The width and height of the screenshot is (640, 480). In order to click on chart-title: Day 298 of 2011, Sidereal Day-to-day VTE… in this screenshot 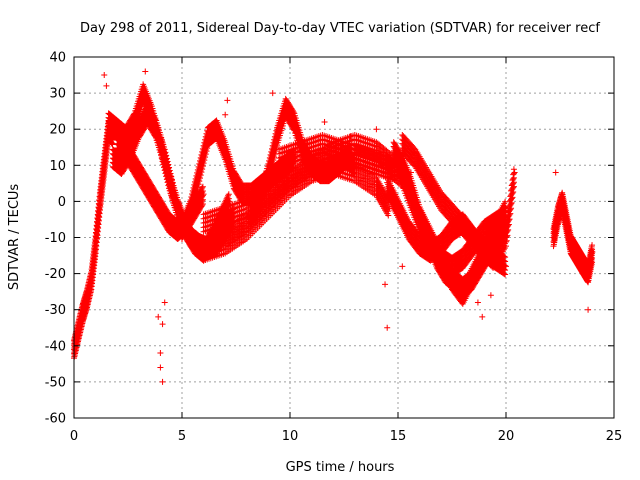, I will do `click(340, 28)`.